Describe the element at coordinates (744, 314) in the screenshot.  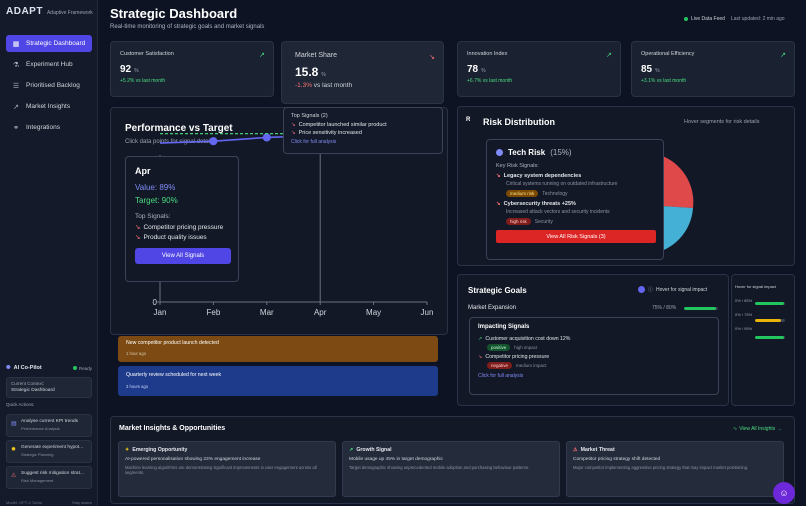
I see `side-goal-text: 0% / 75%` at that location.